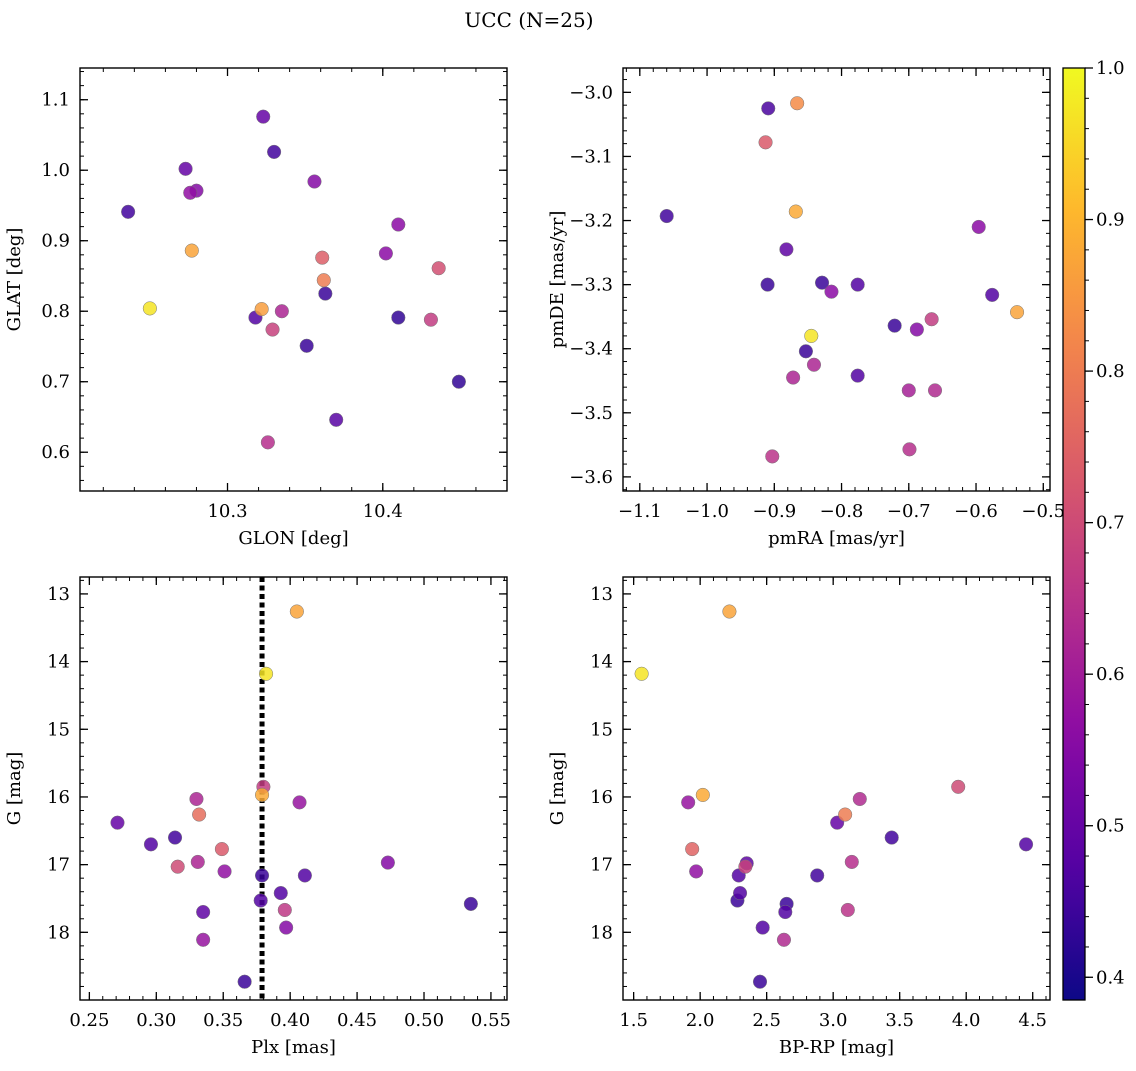  What do you see at coordinates (591, 221) in the screenshot?
I see `y-tick-label: −3.2` at bounding box center [591, 221].